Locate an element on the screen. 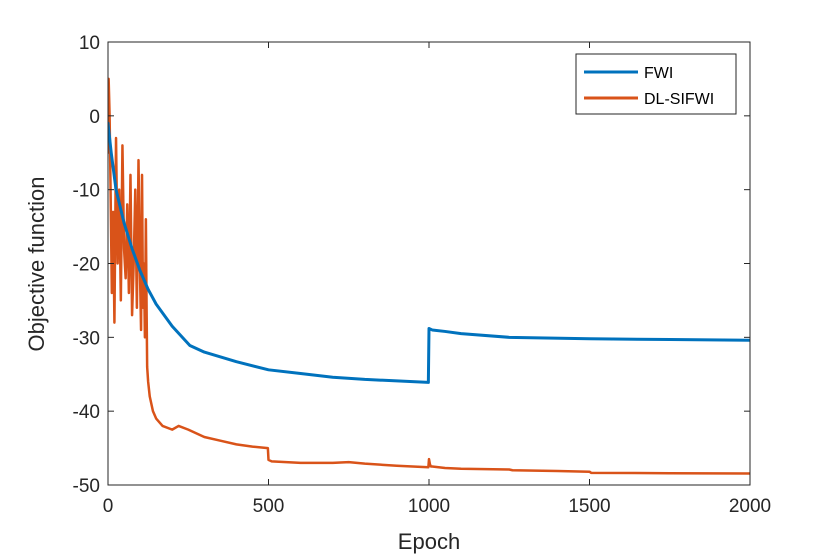 This screenshot has width=831, height=554. x-tick-label: 500 is located at coordinates (269, 506).